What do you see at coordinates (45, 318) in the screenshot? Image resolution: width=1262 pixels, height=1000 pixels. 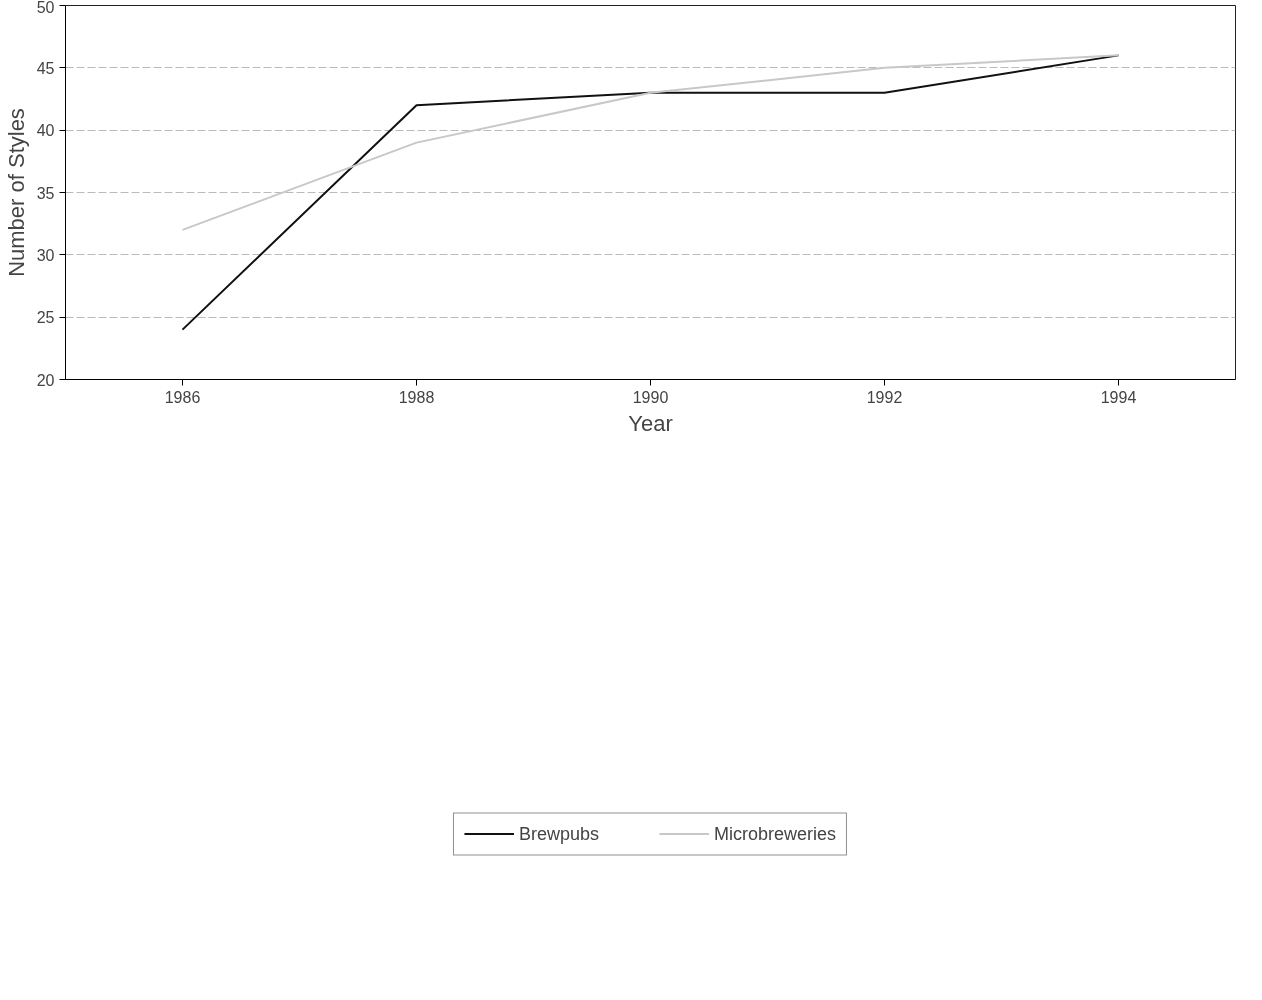 I see `y-tick-label: 25` at bounding box center [45, 318].